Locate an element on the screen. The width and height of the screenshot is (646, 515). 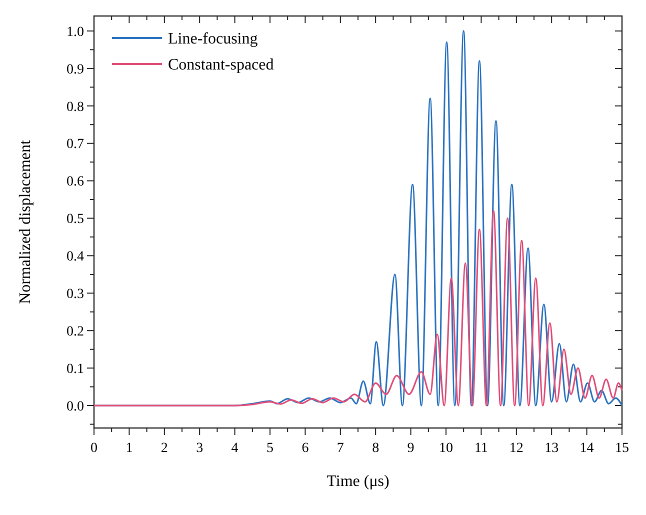
y-tick-label: 0.5 is located at coordinates (75, 220).